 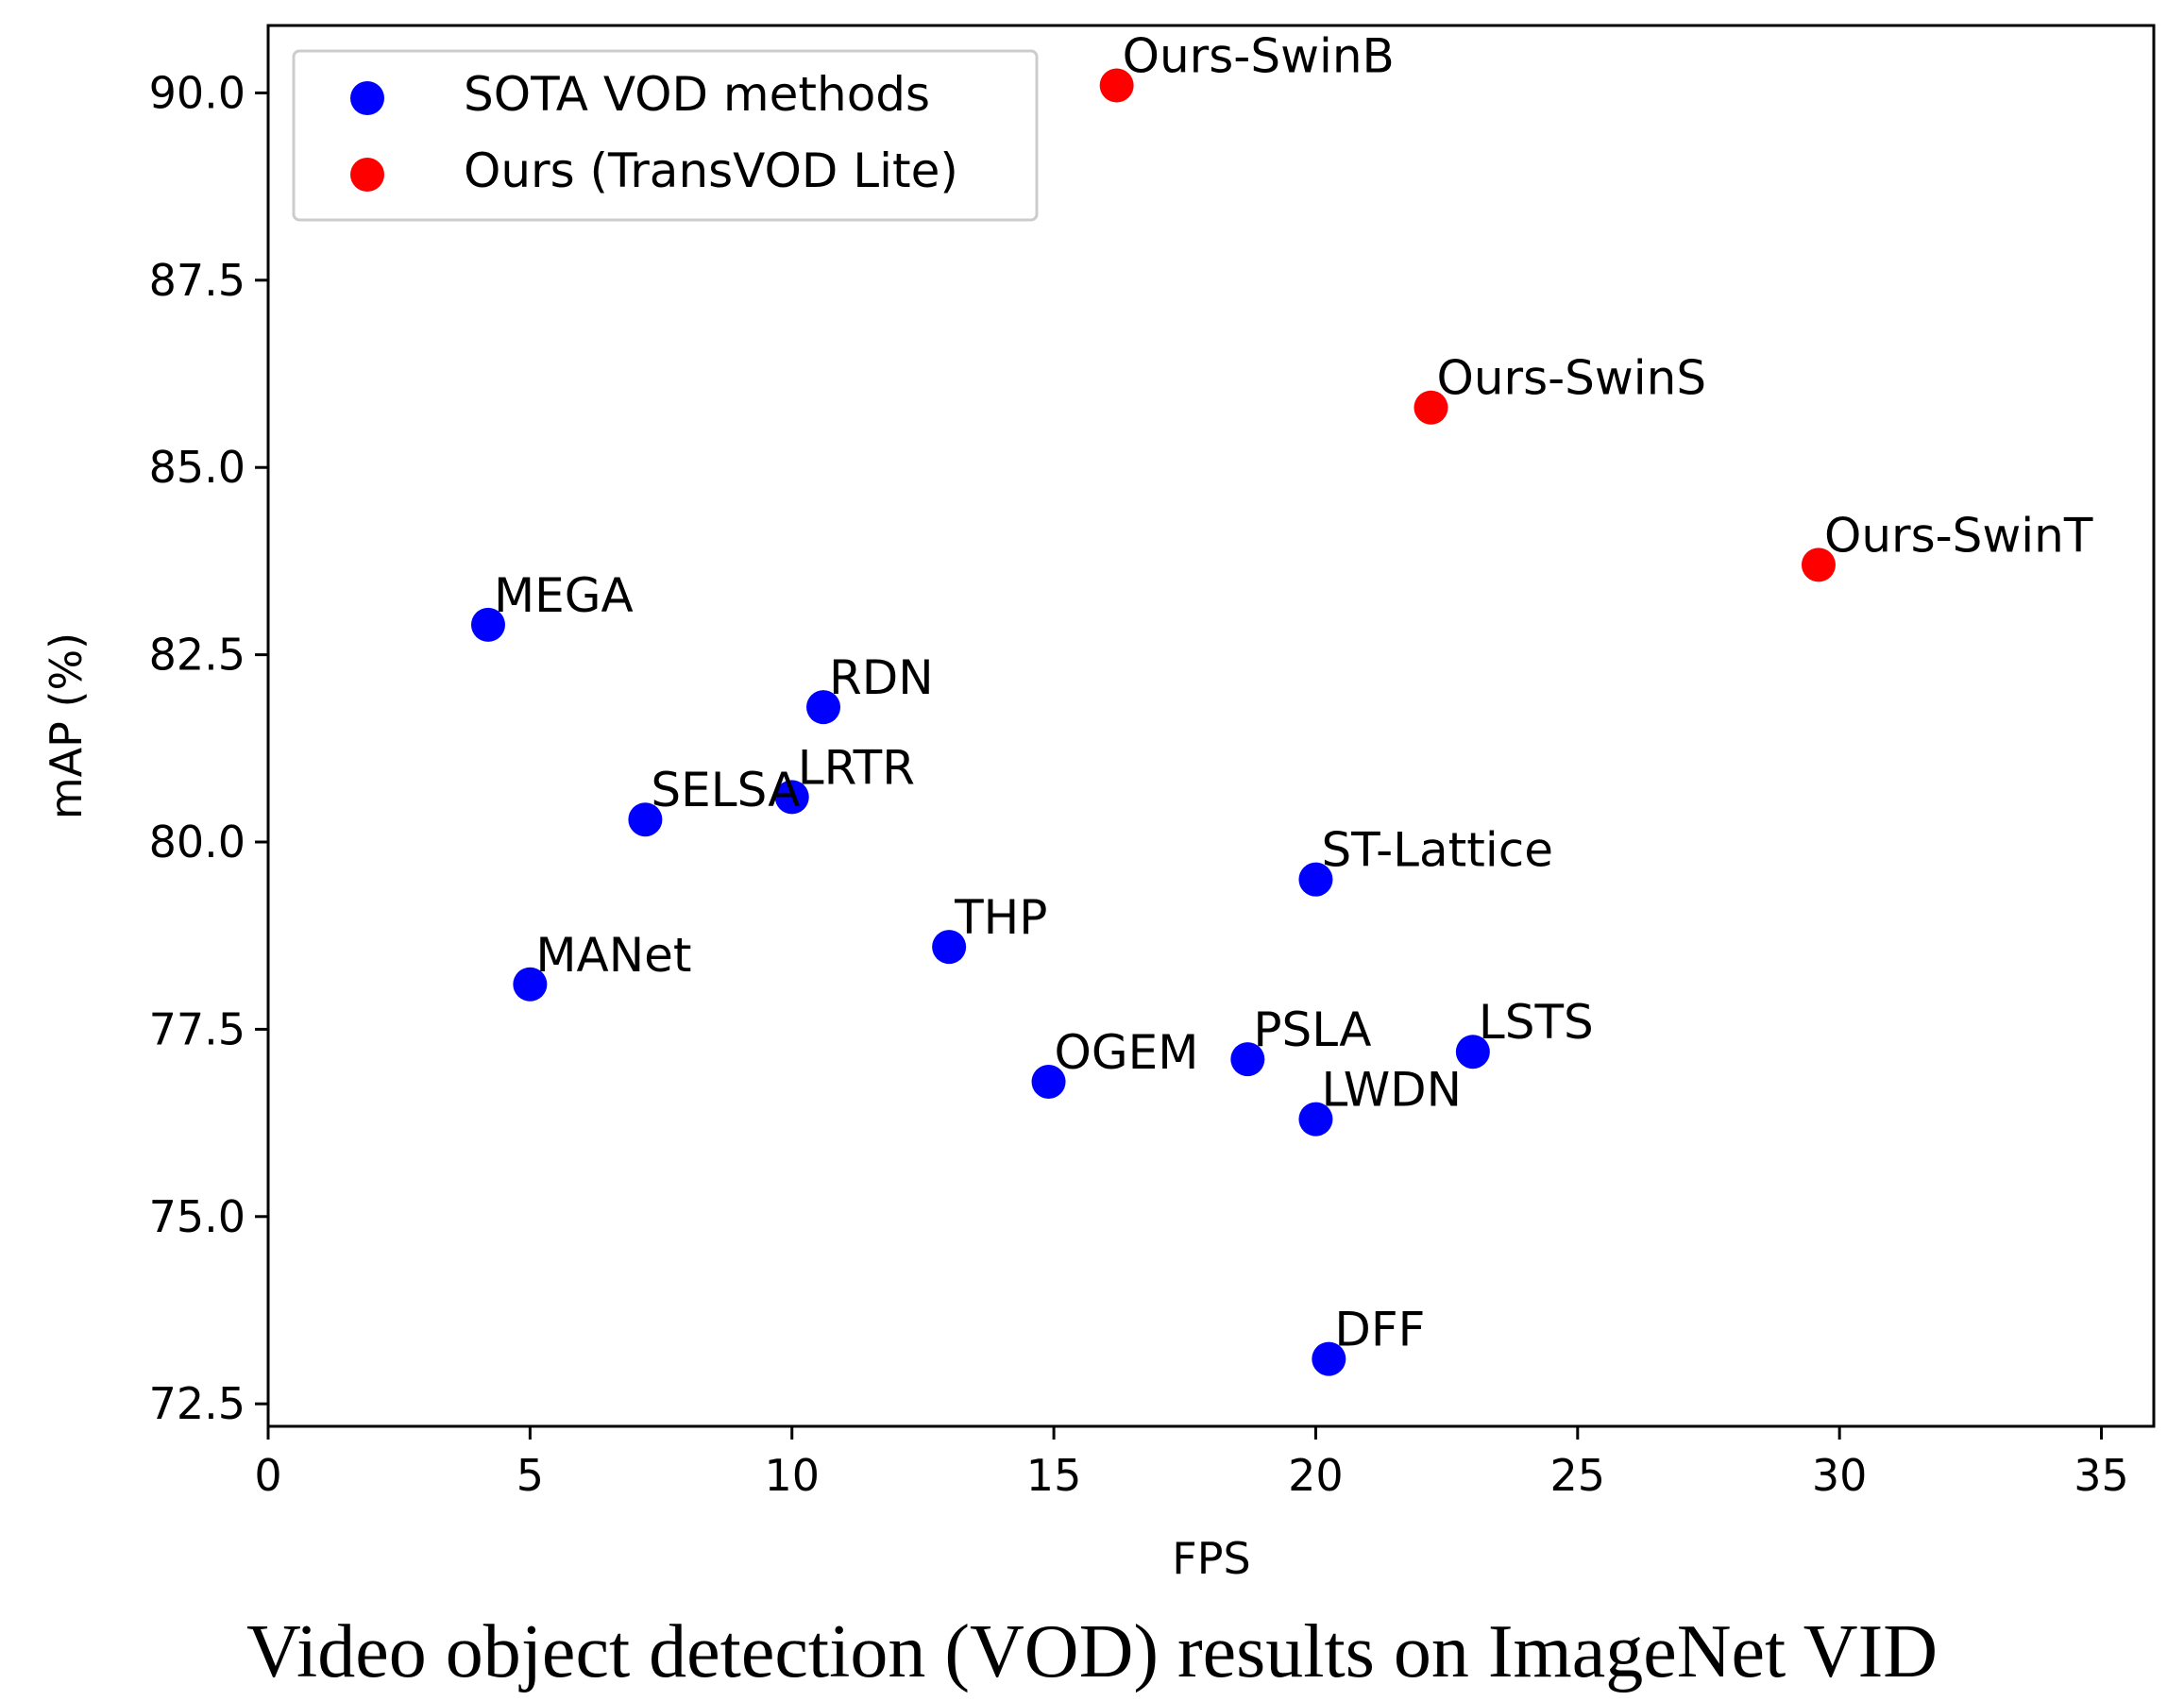 I want to click on data-point-mega, so click(x=487, y=624).